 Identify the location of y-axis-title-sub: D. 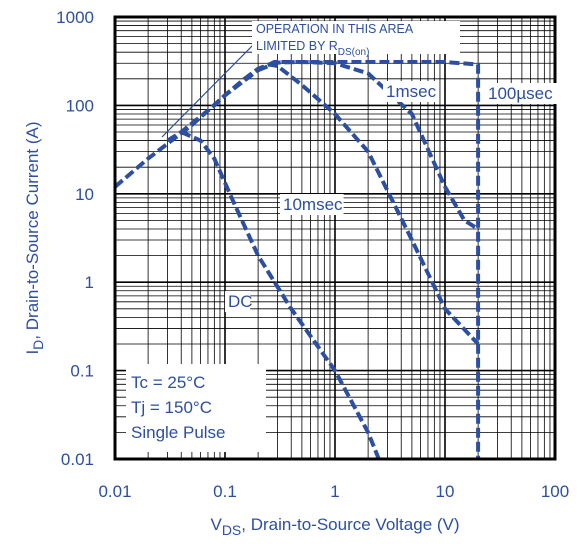
(38, 345).